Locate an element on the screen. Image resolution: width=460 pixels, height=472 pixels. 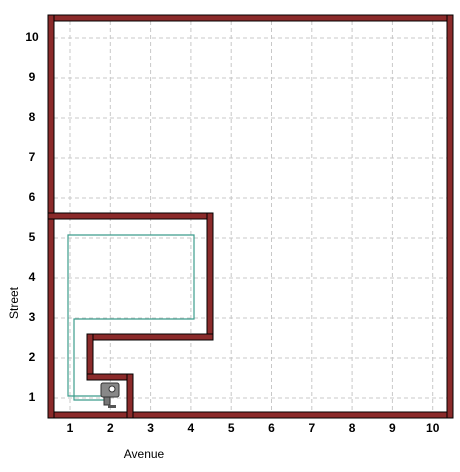
y-tick-label: 2 is located at coordinates (32, 357).